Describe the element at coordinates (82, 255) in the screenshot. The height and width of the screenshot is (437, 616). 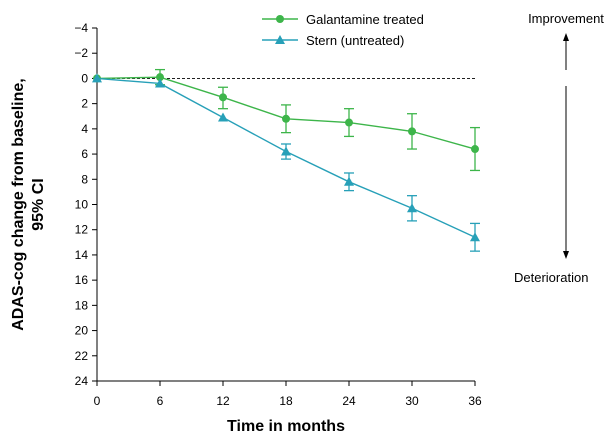
I see `y-tick-label: 14` at that location.